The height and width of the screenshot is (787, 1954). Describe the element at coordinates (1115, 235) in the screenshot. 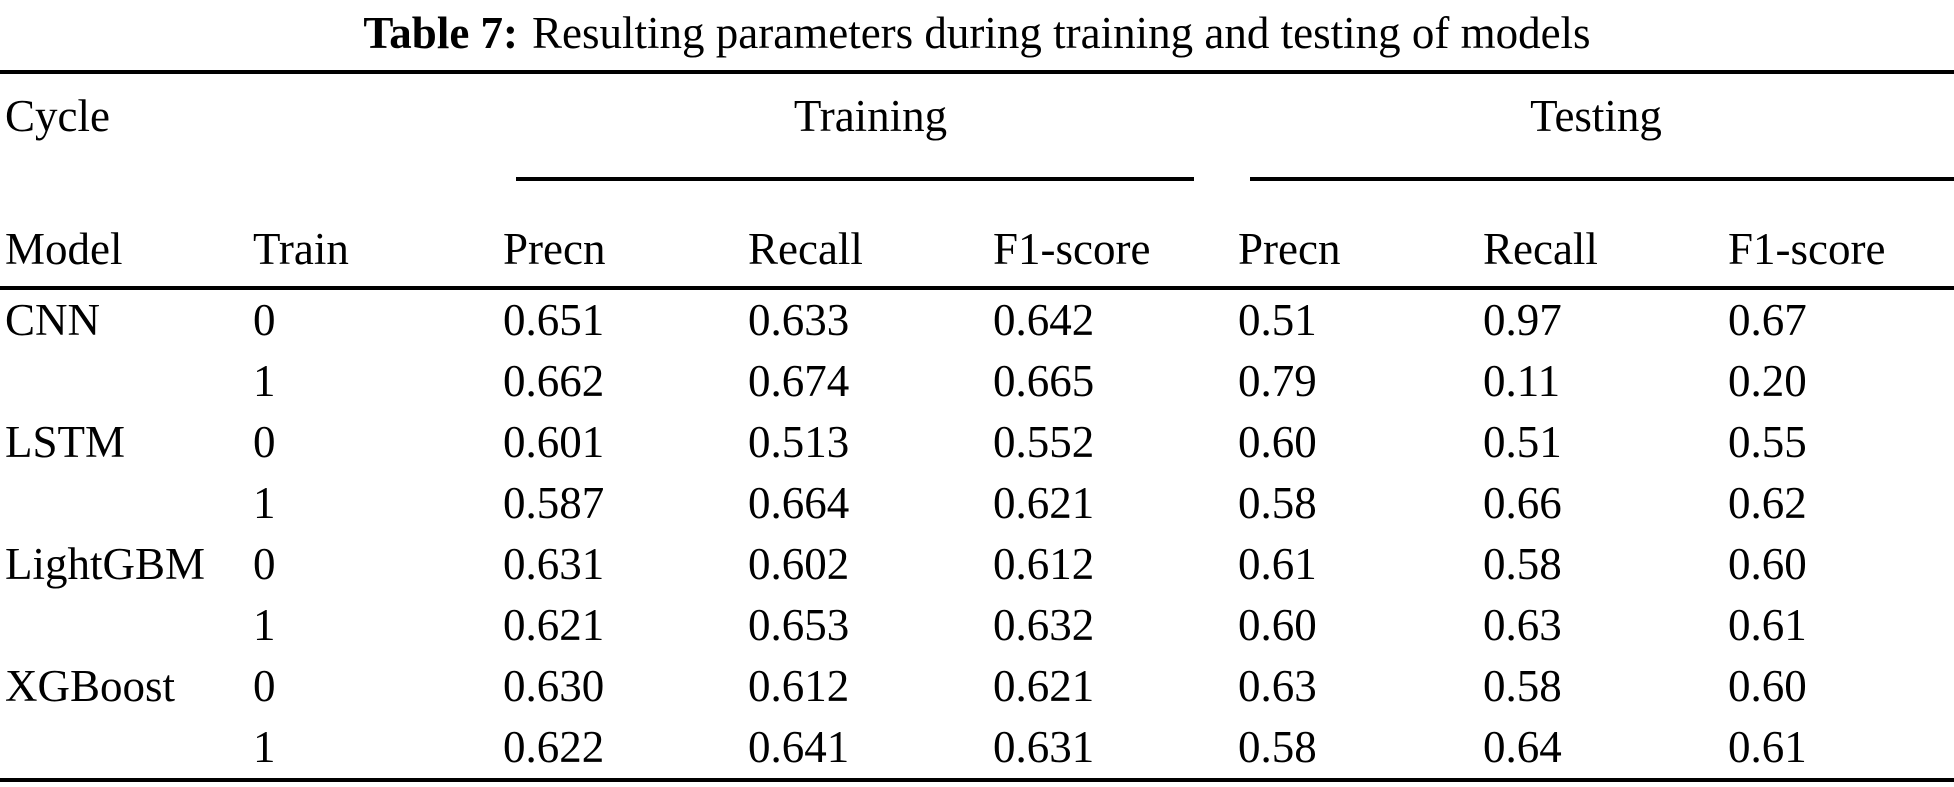

I see `column-header-f1-training: F1-score` at that location.